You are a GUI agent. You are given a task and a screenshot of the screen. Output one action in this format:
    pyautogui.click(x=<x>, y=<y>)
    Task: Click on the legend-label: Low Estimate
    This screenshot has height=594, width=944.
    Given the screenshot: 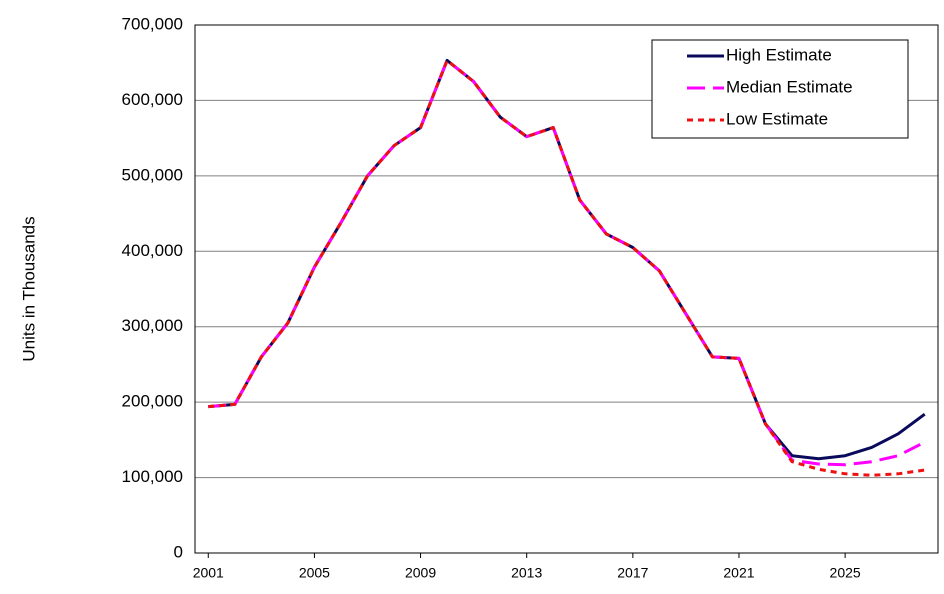 What is the action you would take?
    pyautogui.click(x=777, y=118)
    